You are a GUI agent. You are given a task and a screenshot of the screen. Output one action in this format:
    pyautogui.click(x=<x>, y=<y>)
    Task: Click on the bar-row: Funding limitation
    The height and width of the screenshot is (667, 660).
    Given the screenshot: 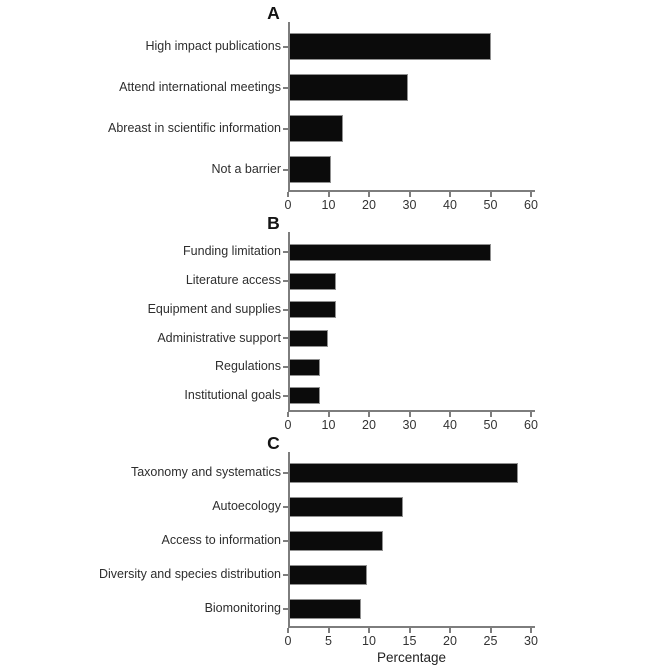 What is the action you would take?
    pyautogui.click(x=330, y=252)
    